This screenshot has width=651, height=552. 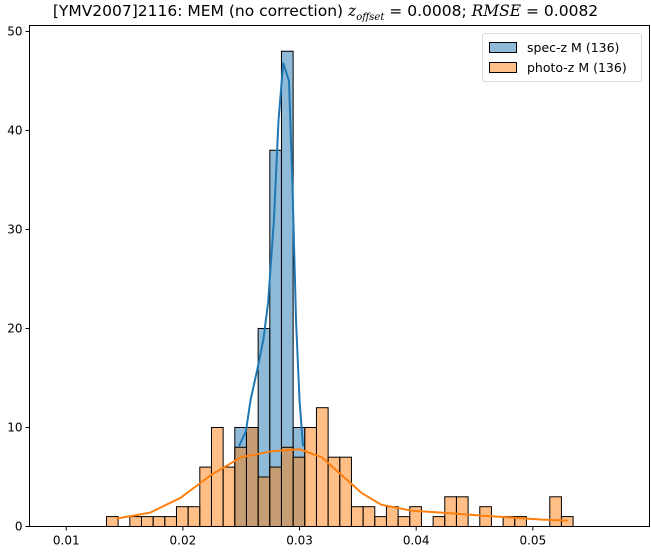 I want to click on legend-label-spec-z: spec-z M (136), so click(x=573, y=47).